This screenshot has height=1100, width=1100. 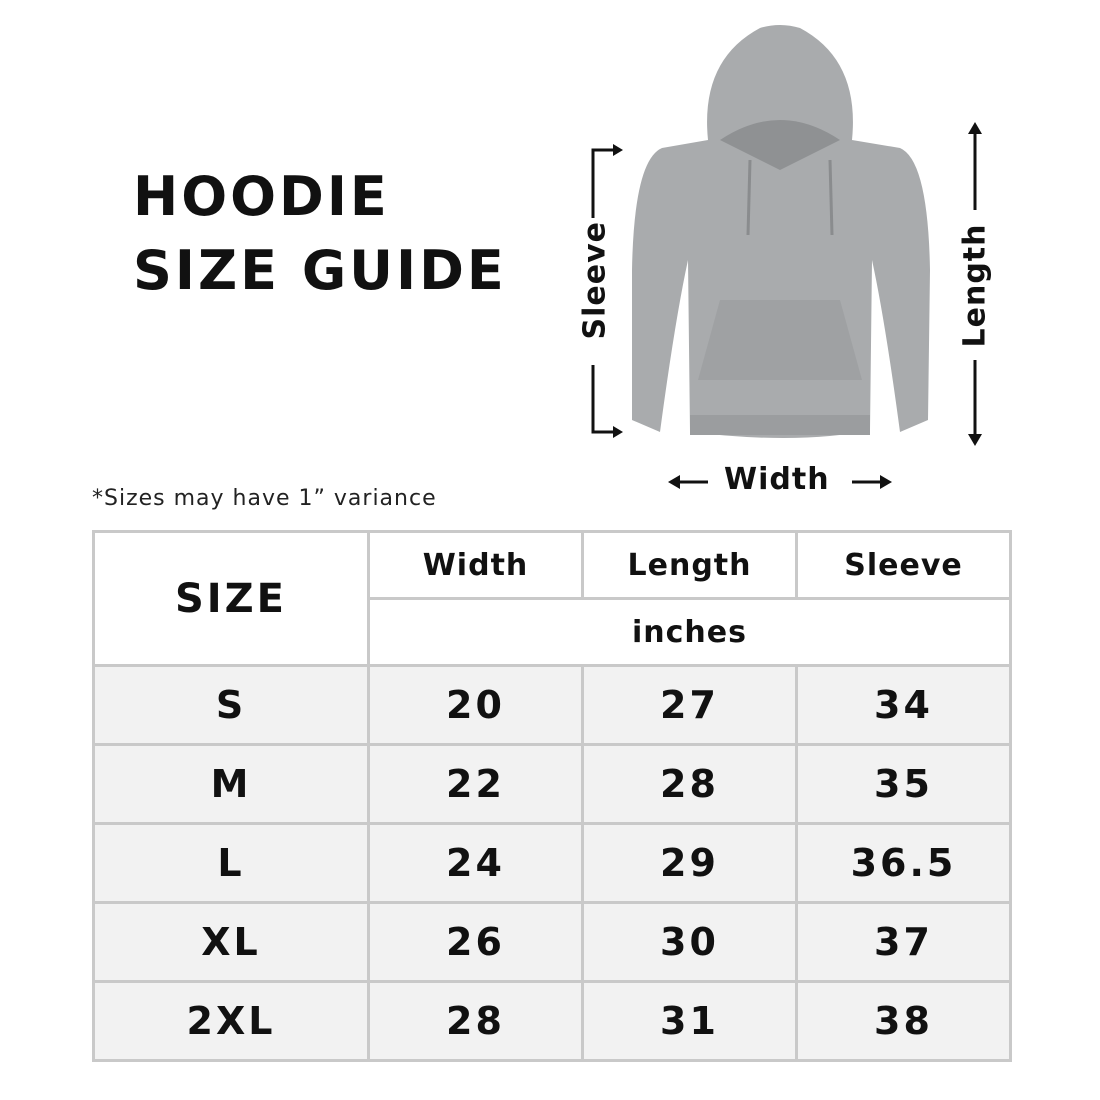 What do you see at coordinates (689, 632) in the screenshot?
I see `unit-label: inches` at bounding box center [689, 632].